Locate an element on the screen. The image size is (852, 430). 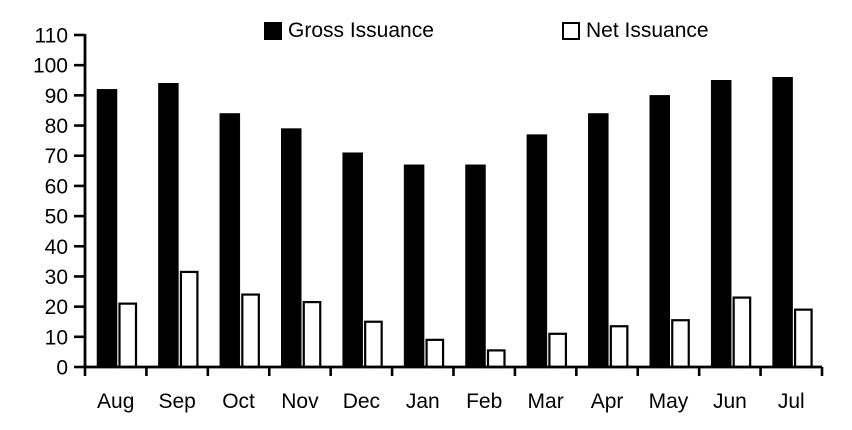
y-axis-tick-label: 90 is located at coordinates (56, 96).